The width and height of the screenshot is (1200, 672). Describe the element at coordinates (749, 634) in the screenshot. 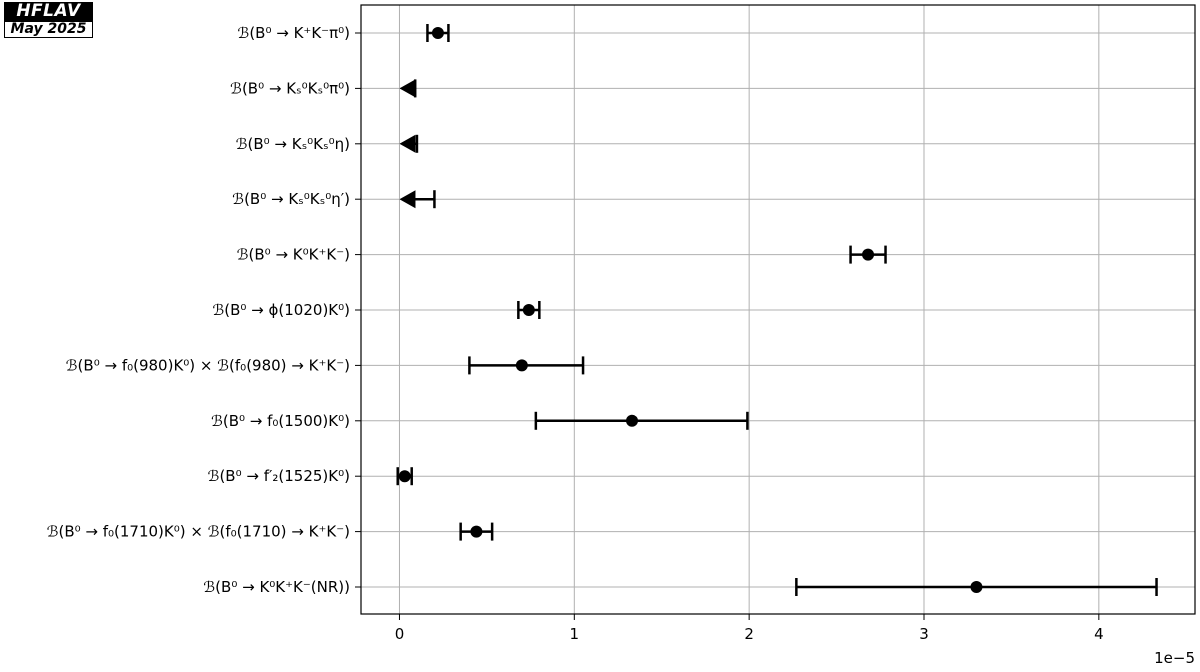

I see `x-tick-label: 2` at that location.